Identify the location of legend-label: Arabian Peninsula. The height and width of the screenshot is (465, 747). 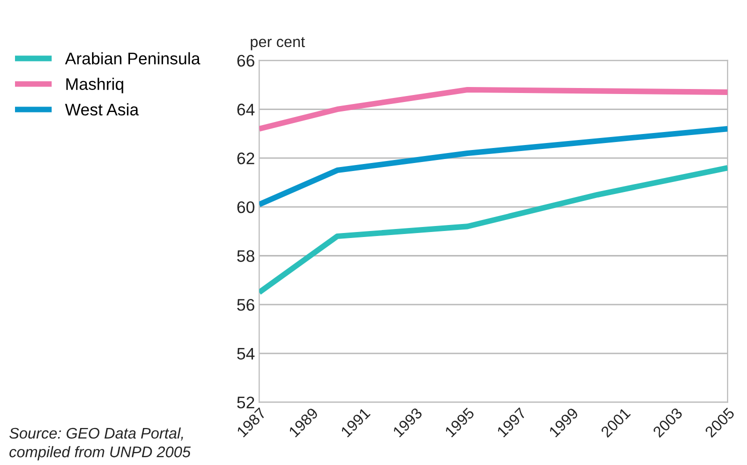
(132, 58).